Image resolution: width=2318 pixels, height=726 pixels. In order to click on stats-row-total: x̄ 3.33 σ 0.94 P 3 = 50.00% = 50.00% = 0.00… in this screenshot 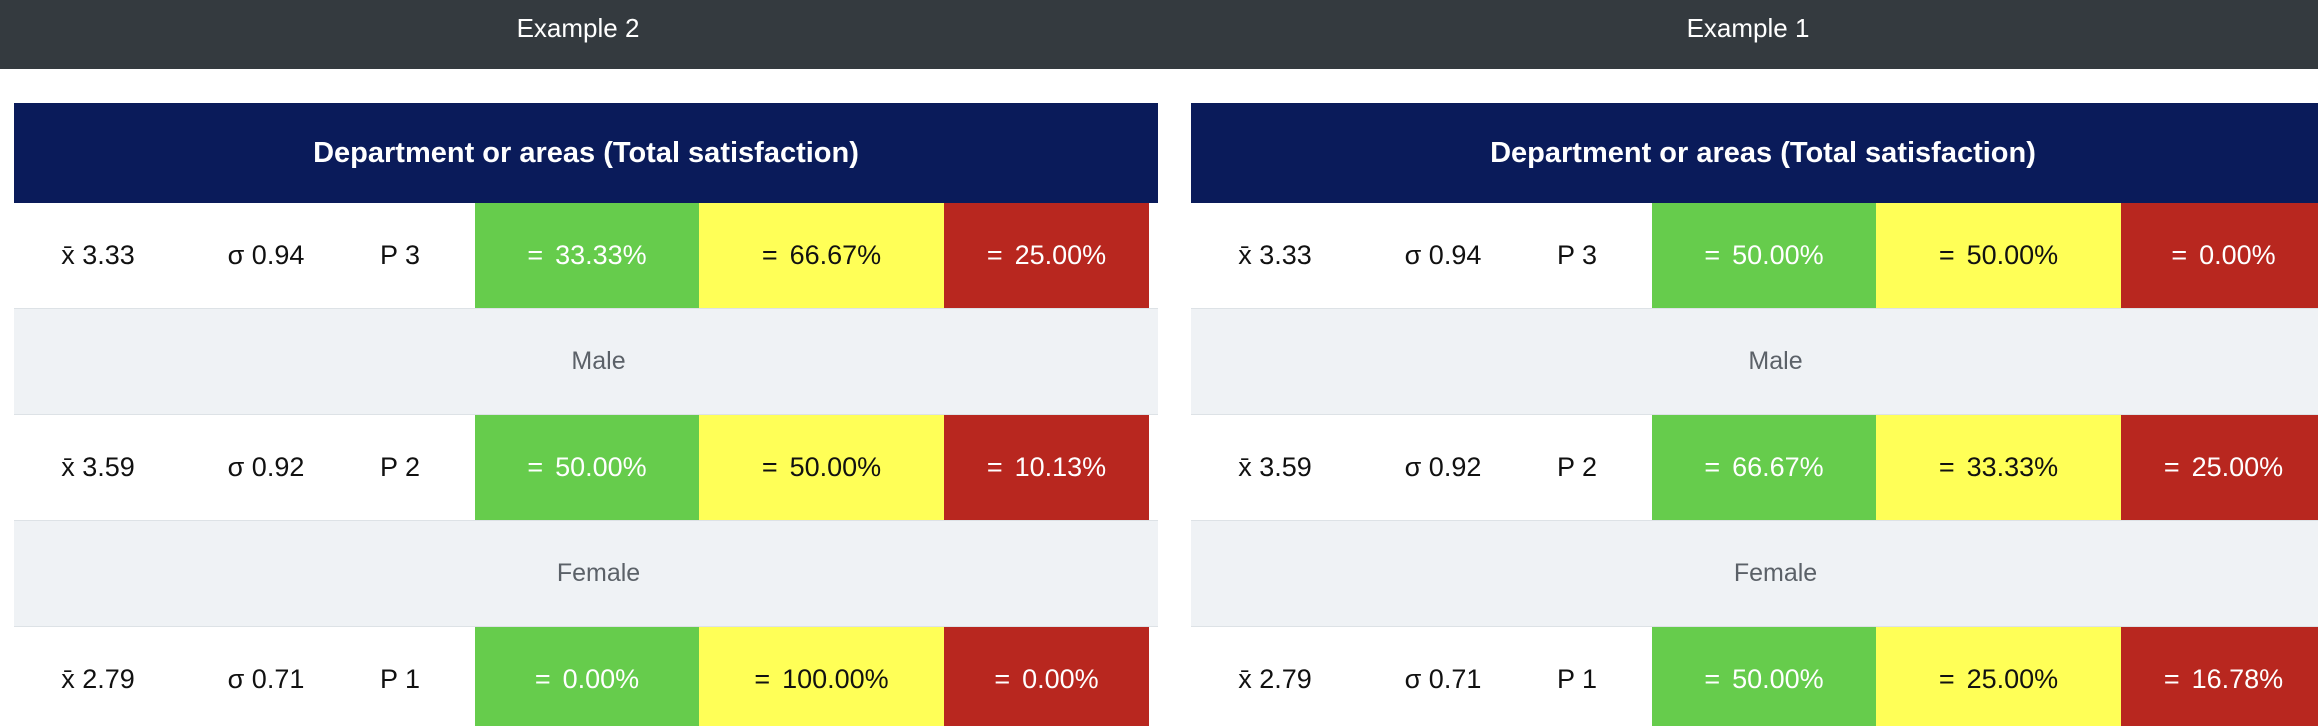, I will do `click(1754, 256)`.